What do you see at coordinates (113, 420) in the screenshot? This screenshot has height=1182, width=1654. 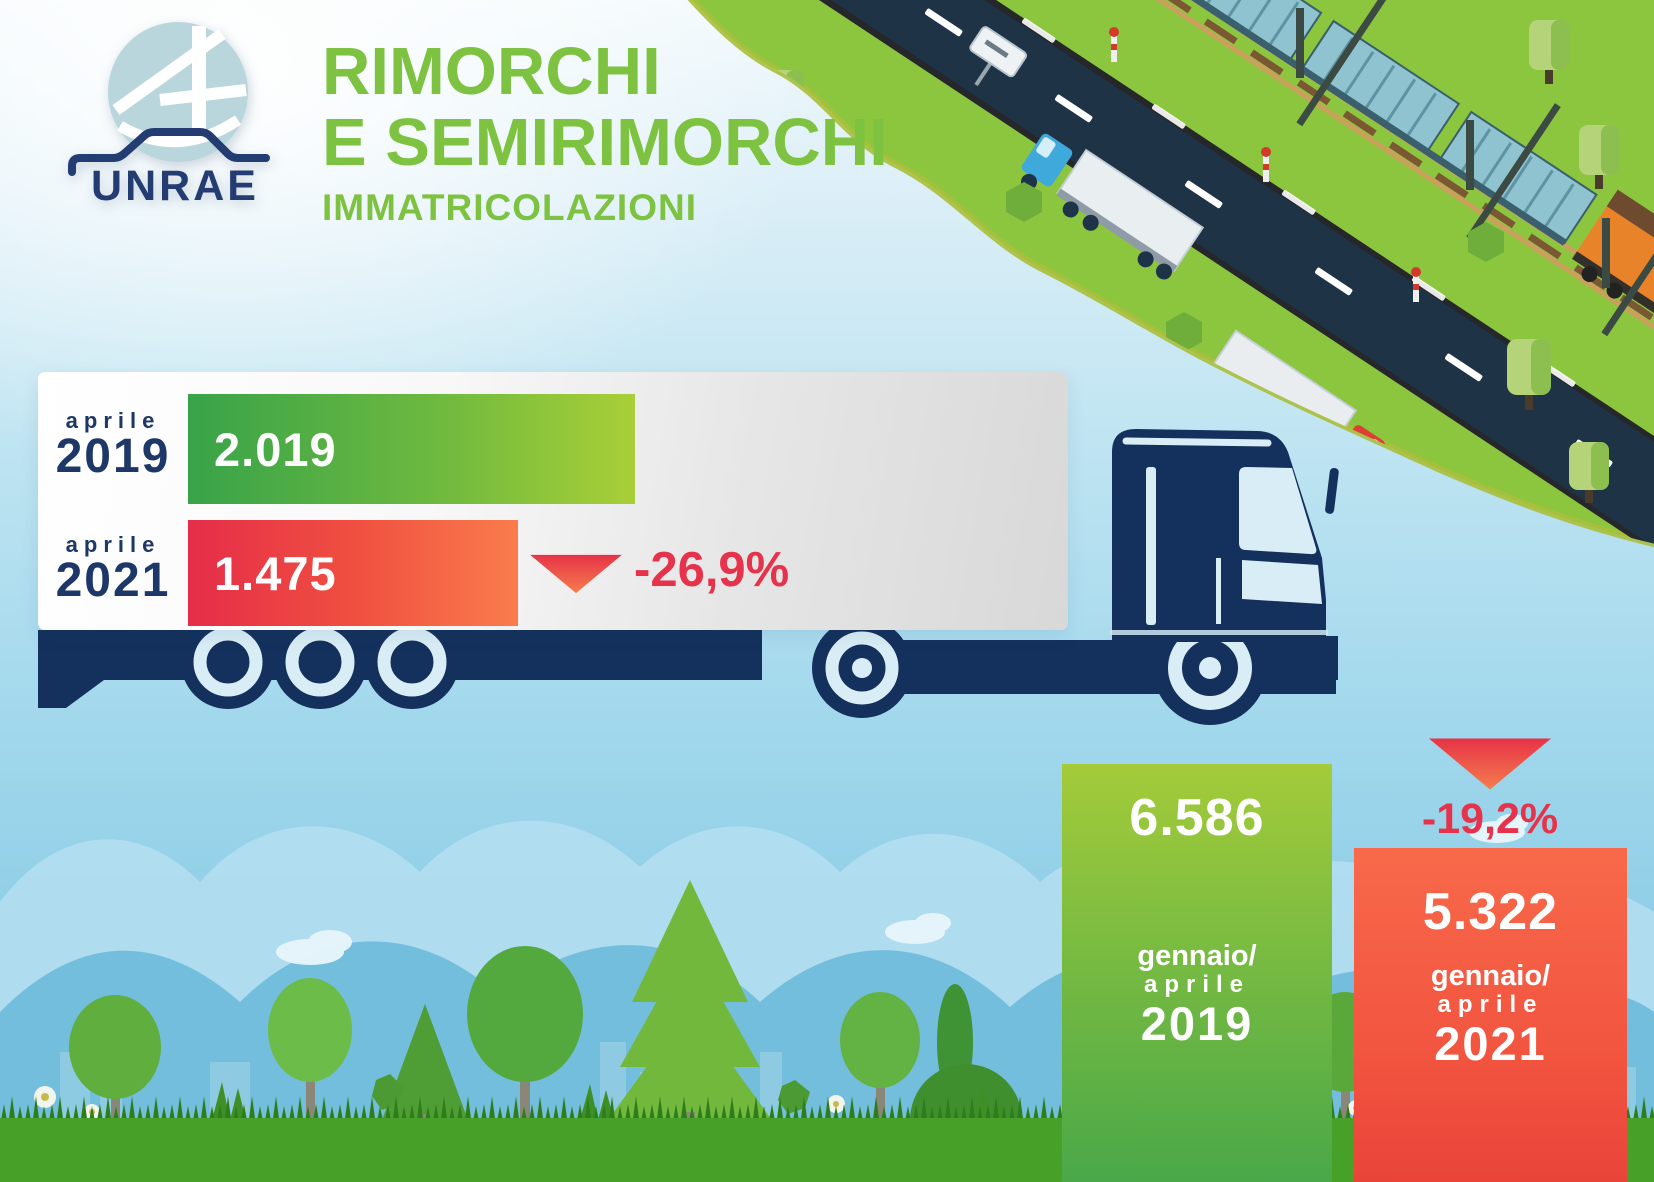 I see `monthly-row-1-month: aprile` at bounding box center [113, 420].